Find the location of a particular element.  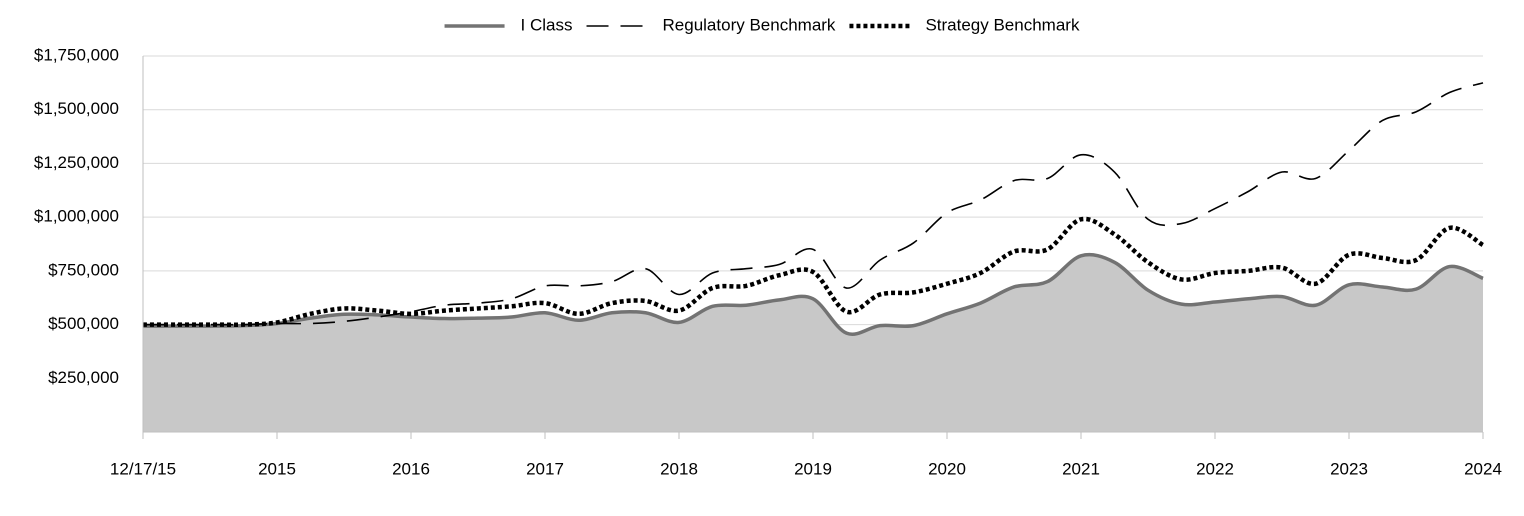

y-tick-label: $1,750,000 is located at coordinates (76, 54).